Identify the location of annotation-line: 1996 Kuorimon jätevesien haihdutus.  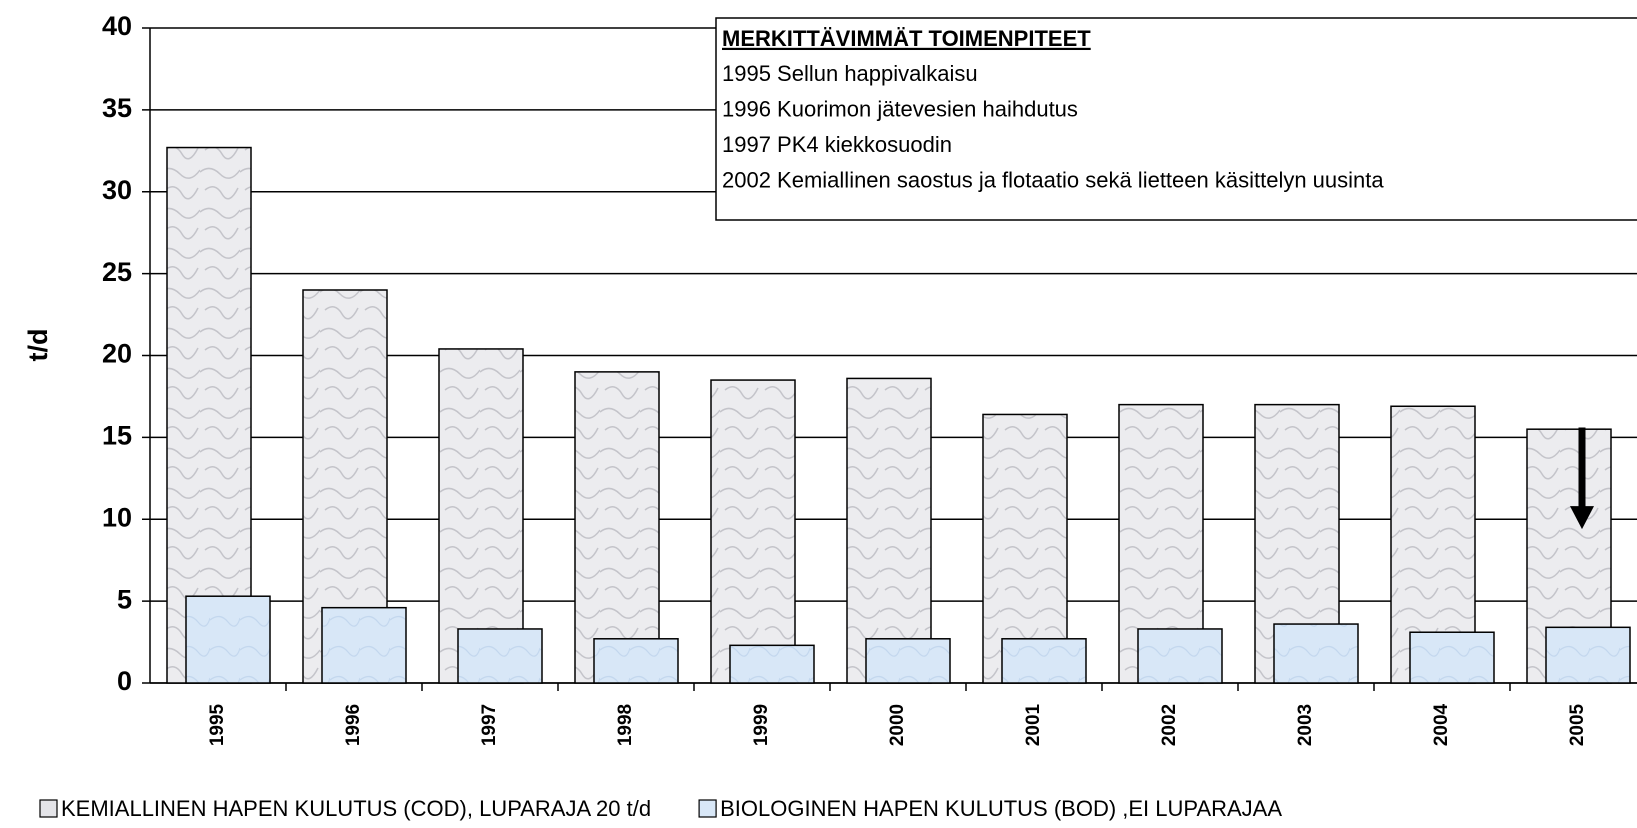
(900, 108).